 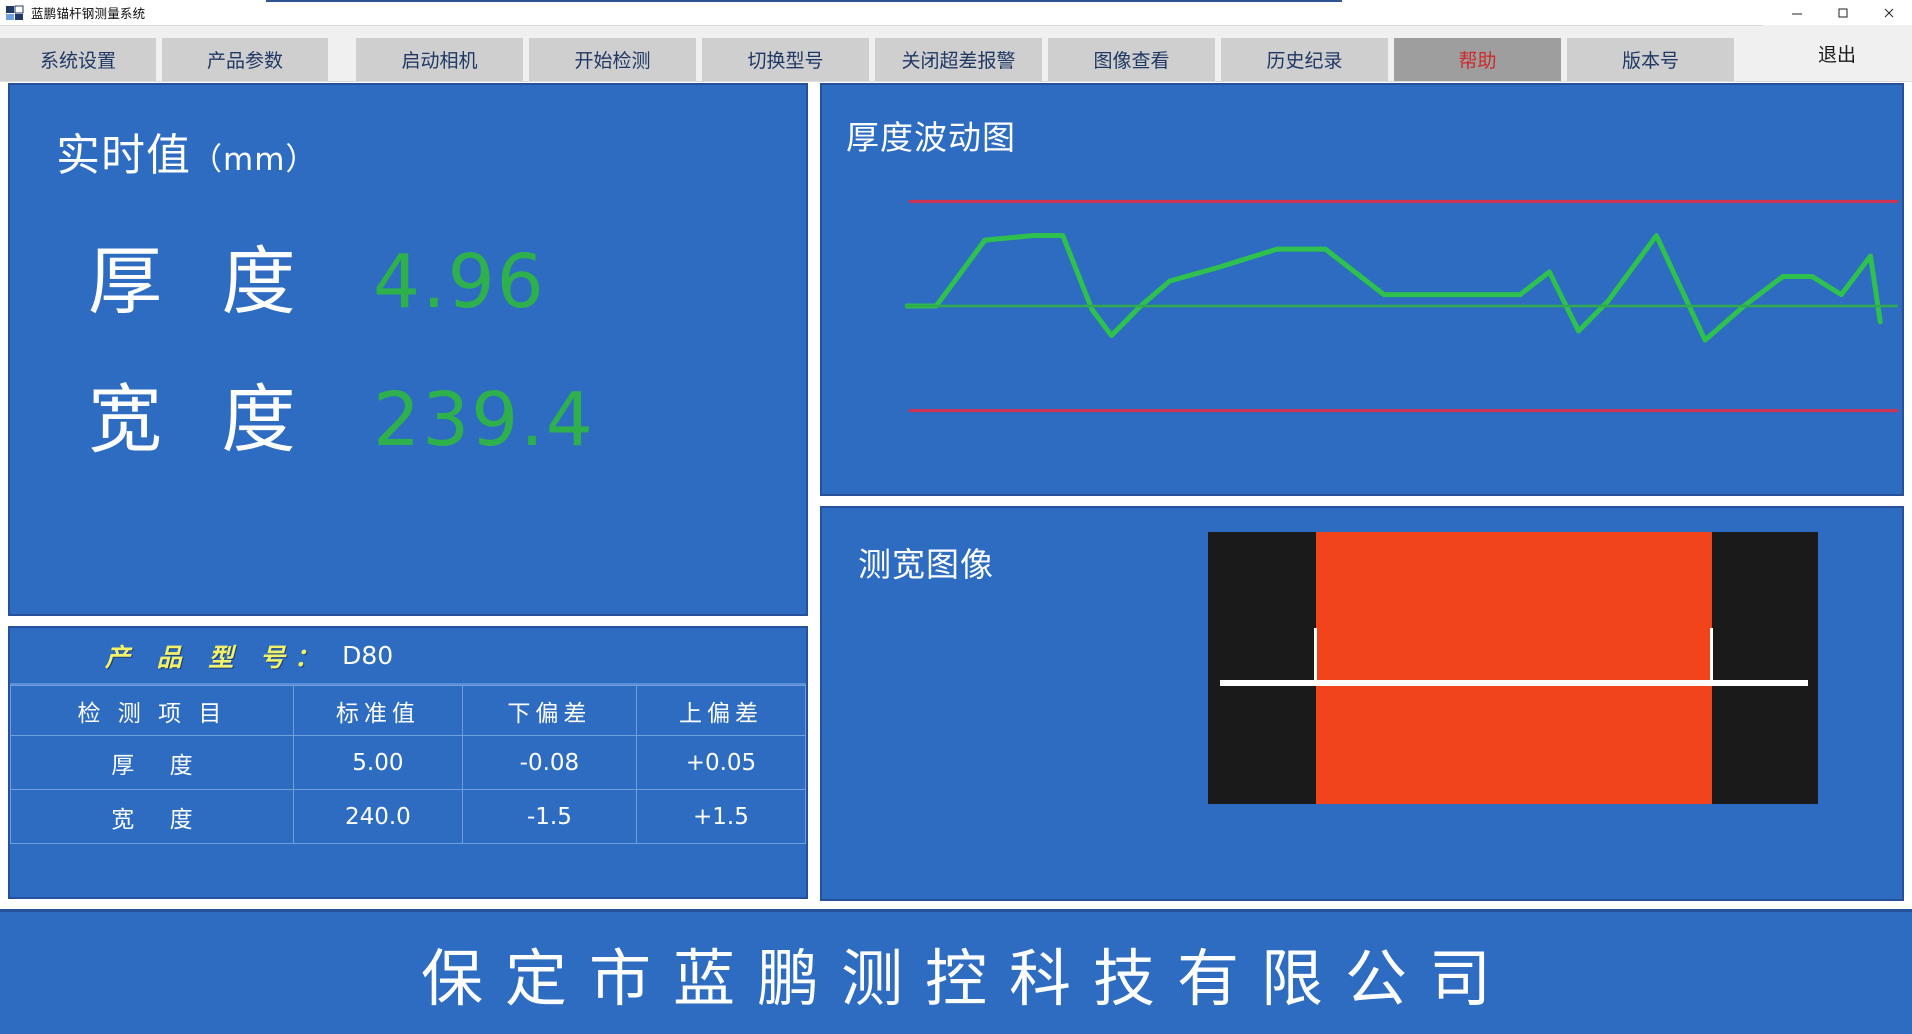 I want to click on spec-header-upper: 上偏差, so click(x=721, y=710).